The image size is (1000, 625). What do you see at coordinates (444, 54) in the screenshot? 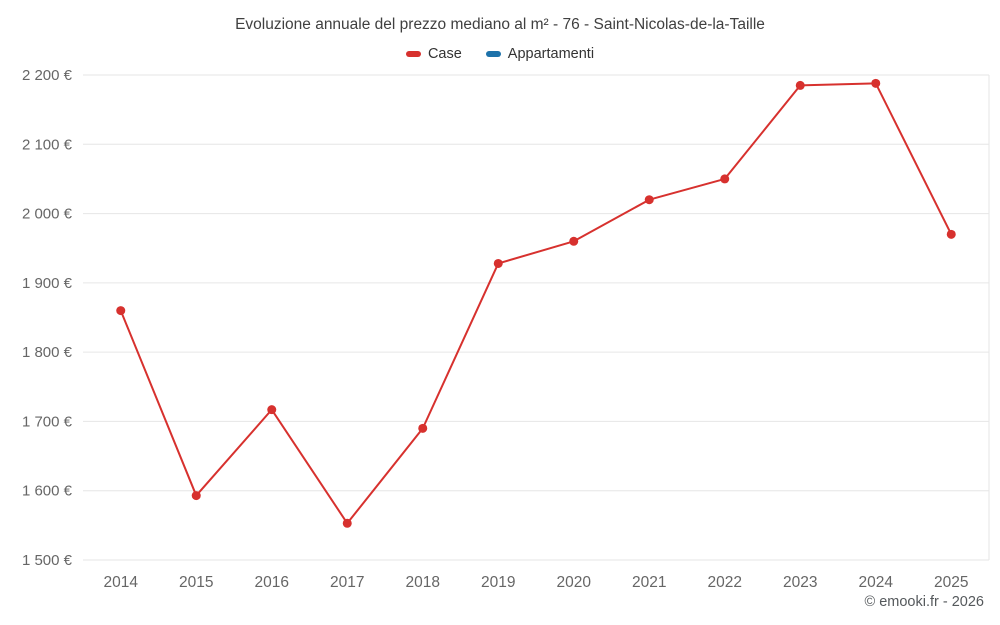
I see `legend-label: Case` at bounding box center [444, 54].